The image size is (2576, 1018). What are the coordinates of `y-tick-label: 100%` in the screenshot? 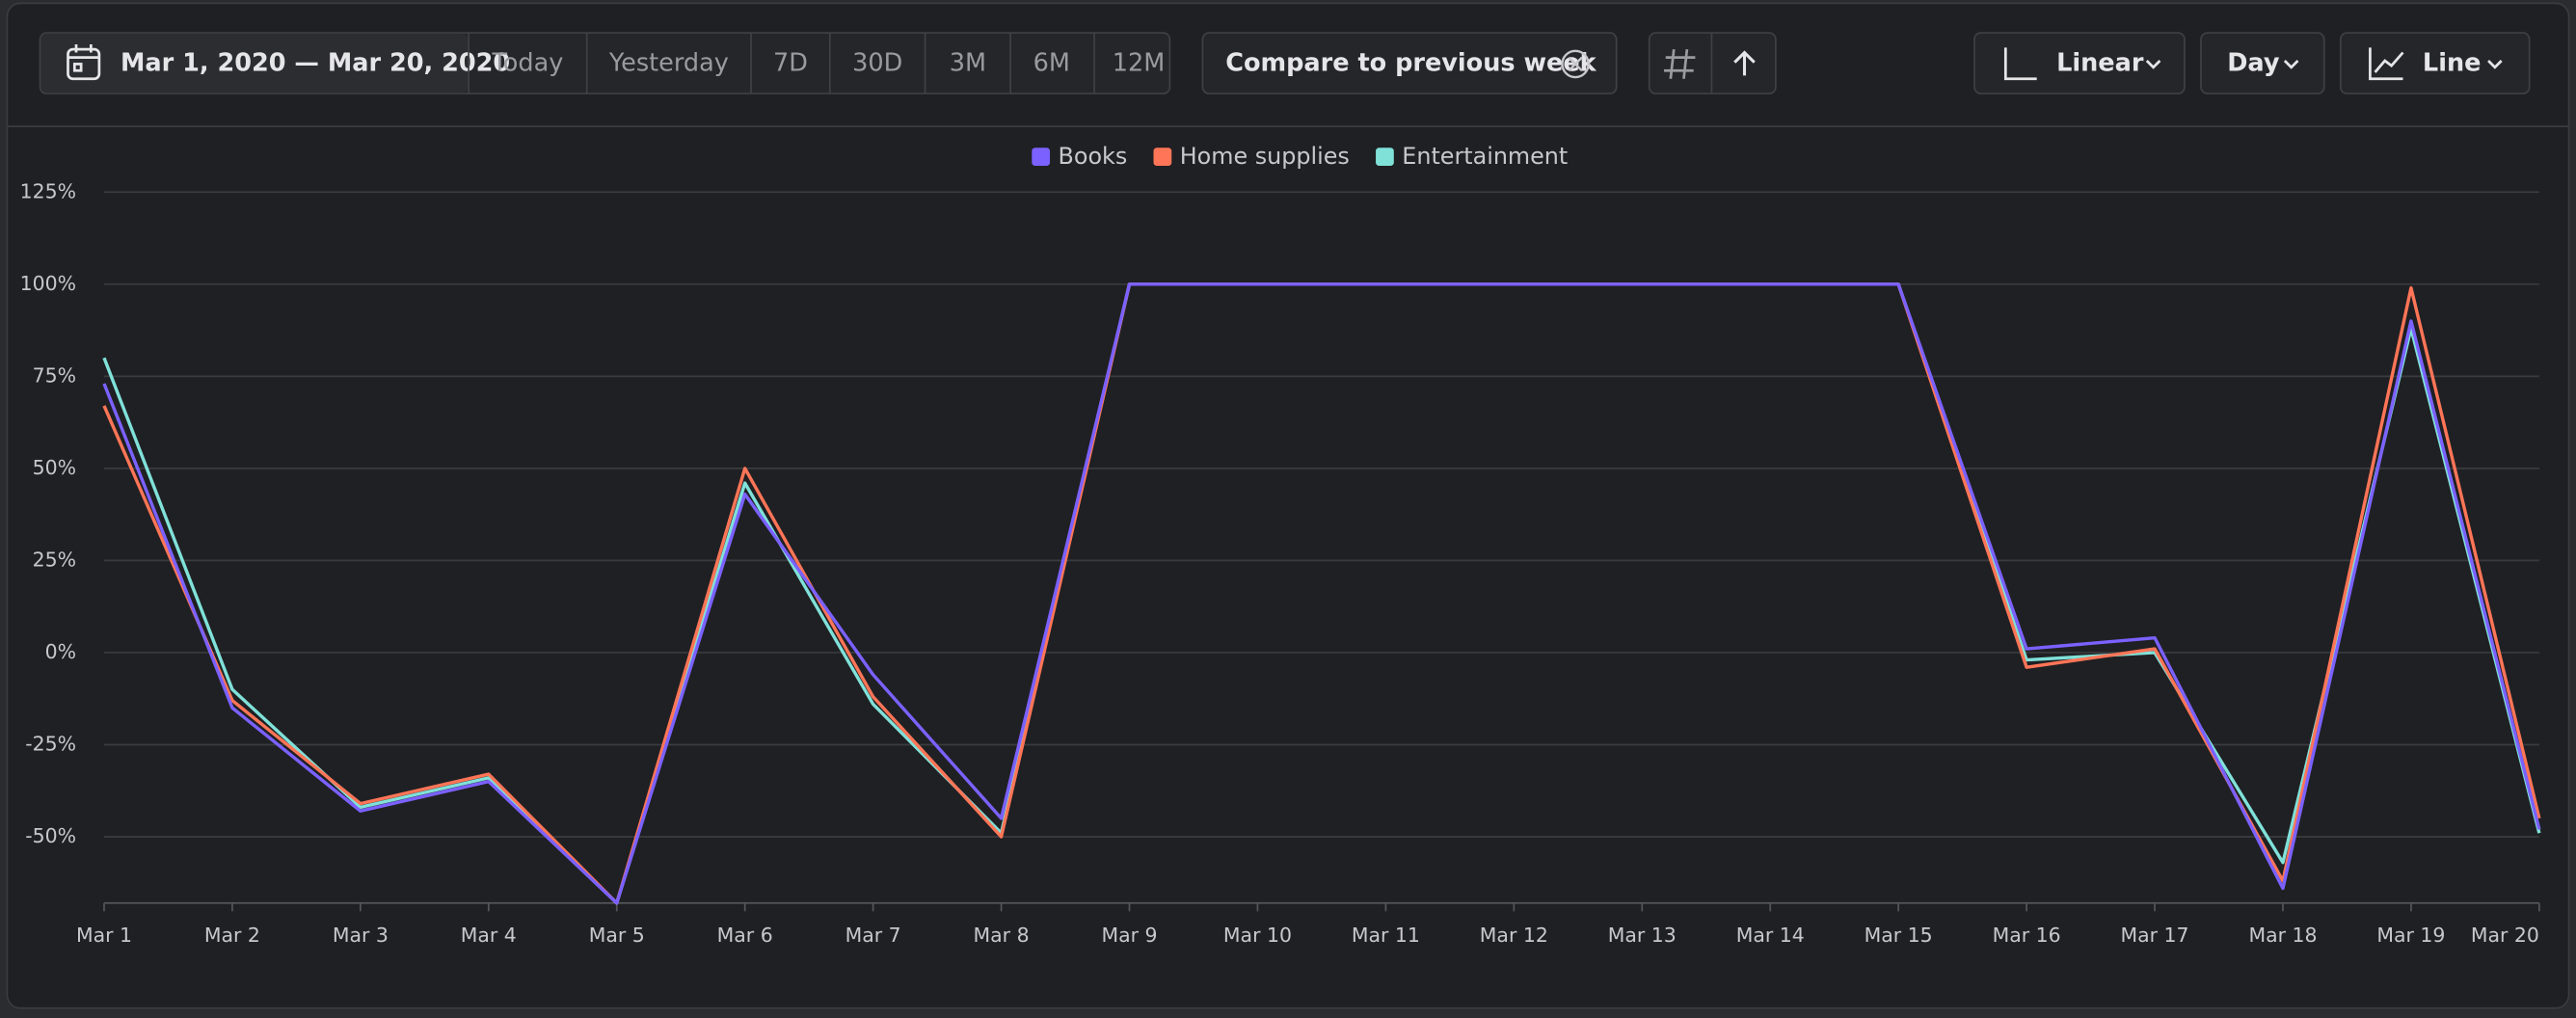 It's located at (48, 283).